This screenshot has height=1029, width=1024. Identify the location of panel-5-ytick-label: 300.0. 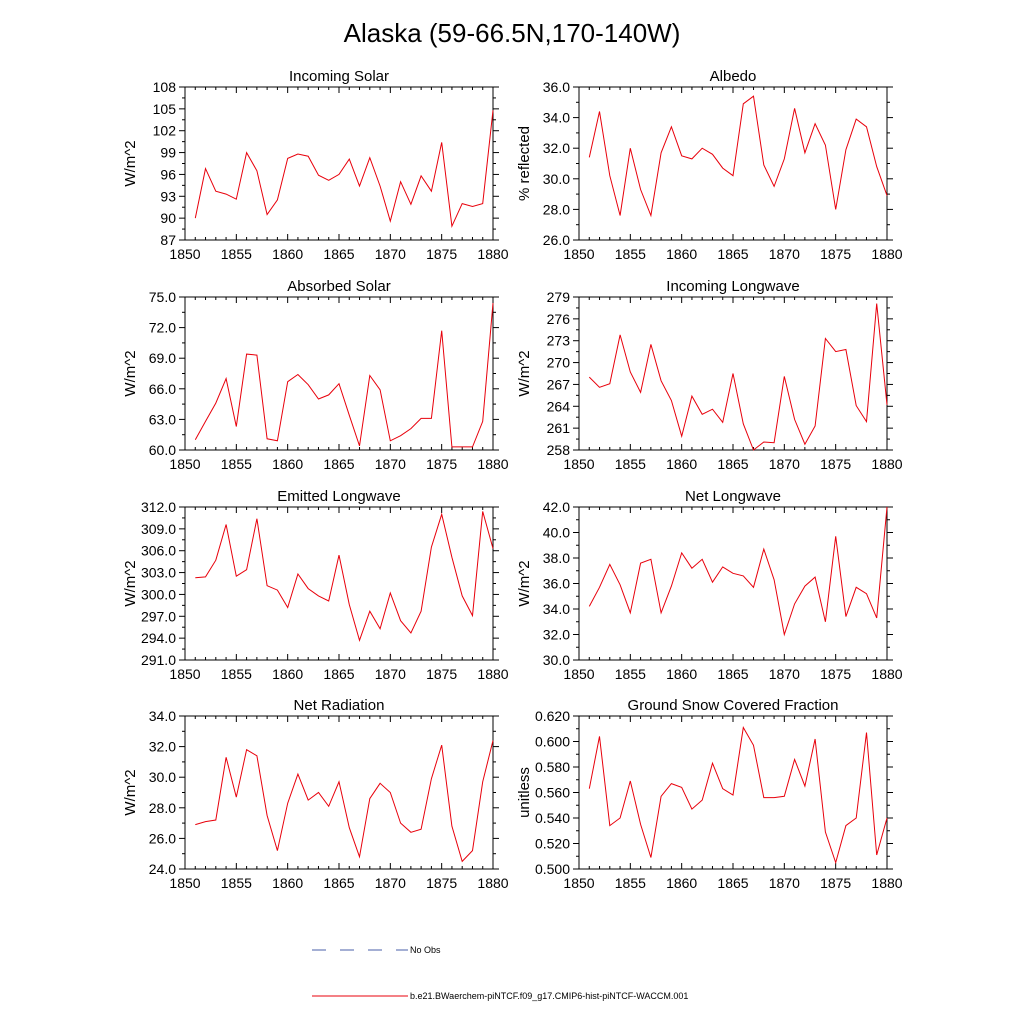
(158, 594).